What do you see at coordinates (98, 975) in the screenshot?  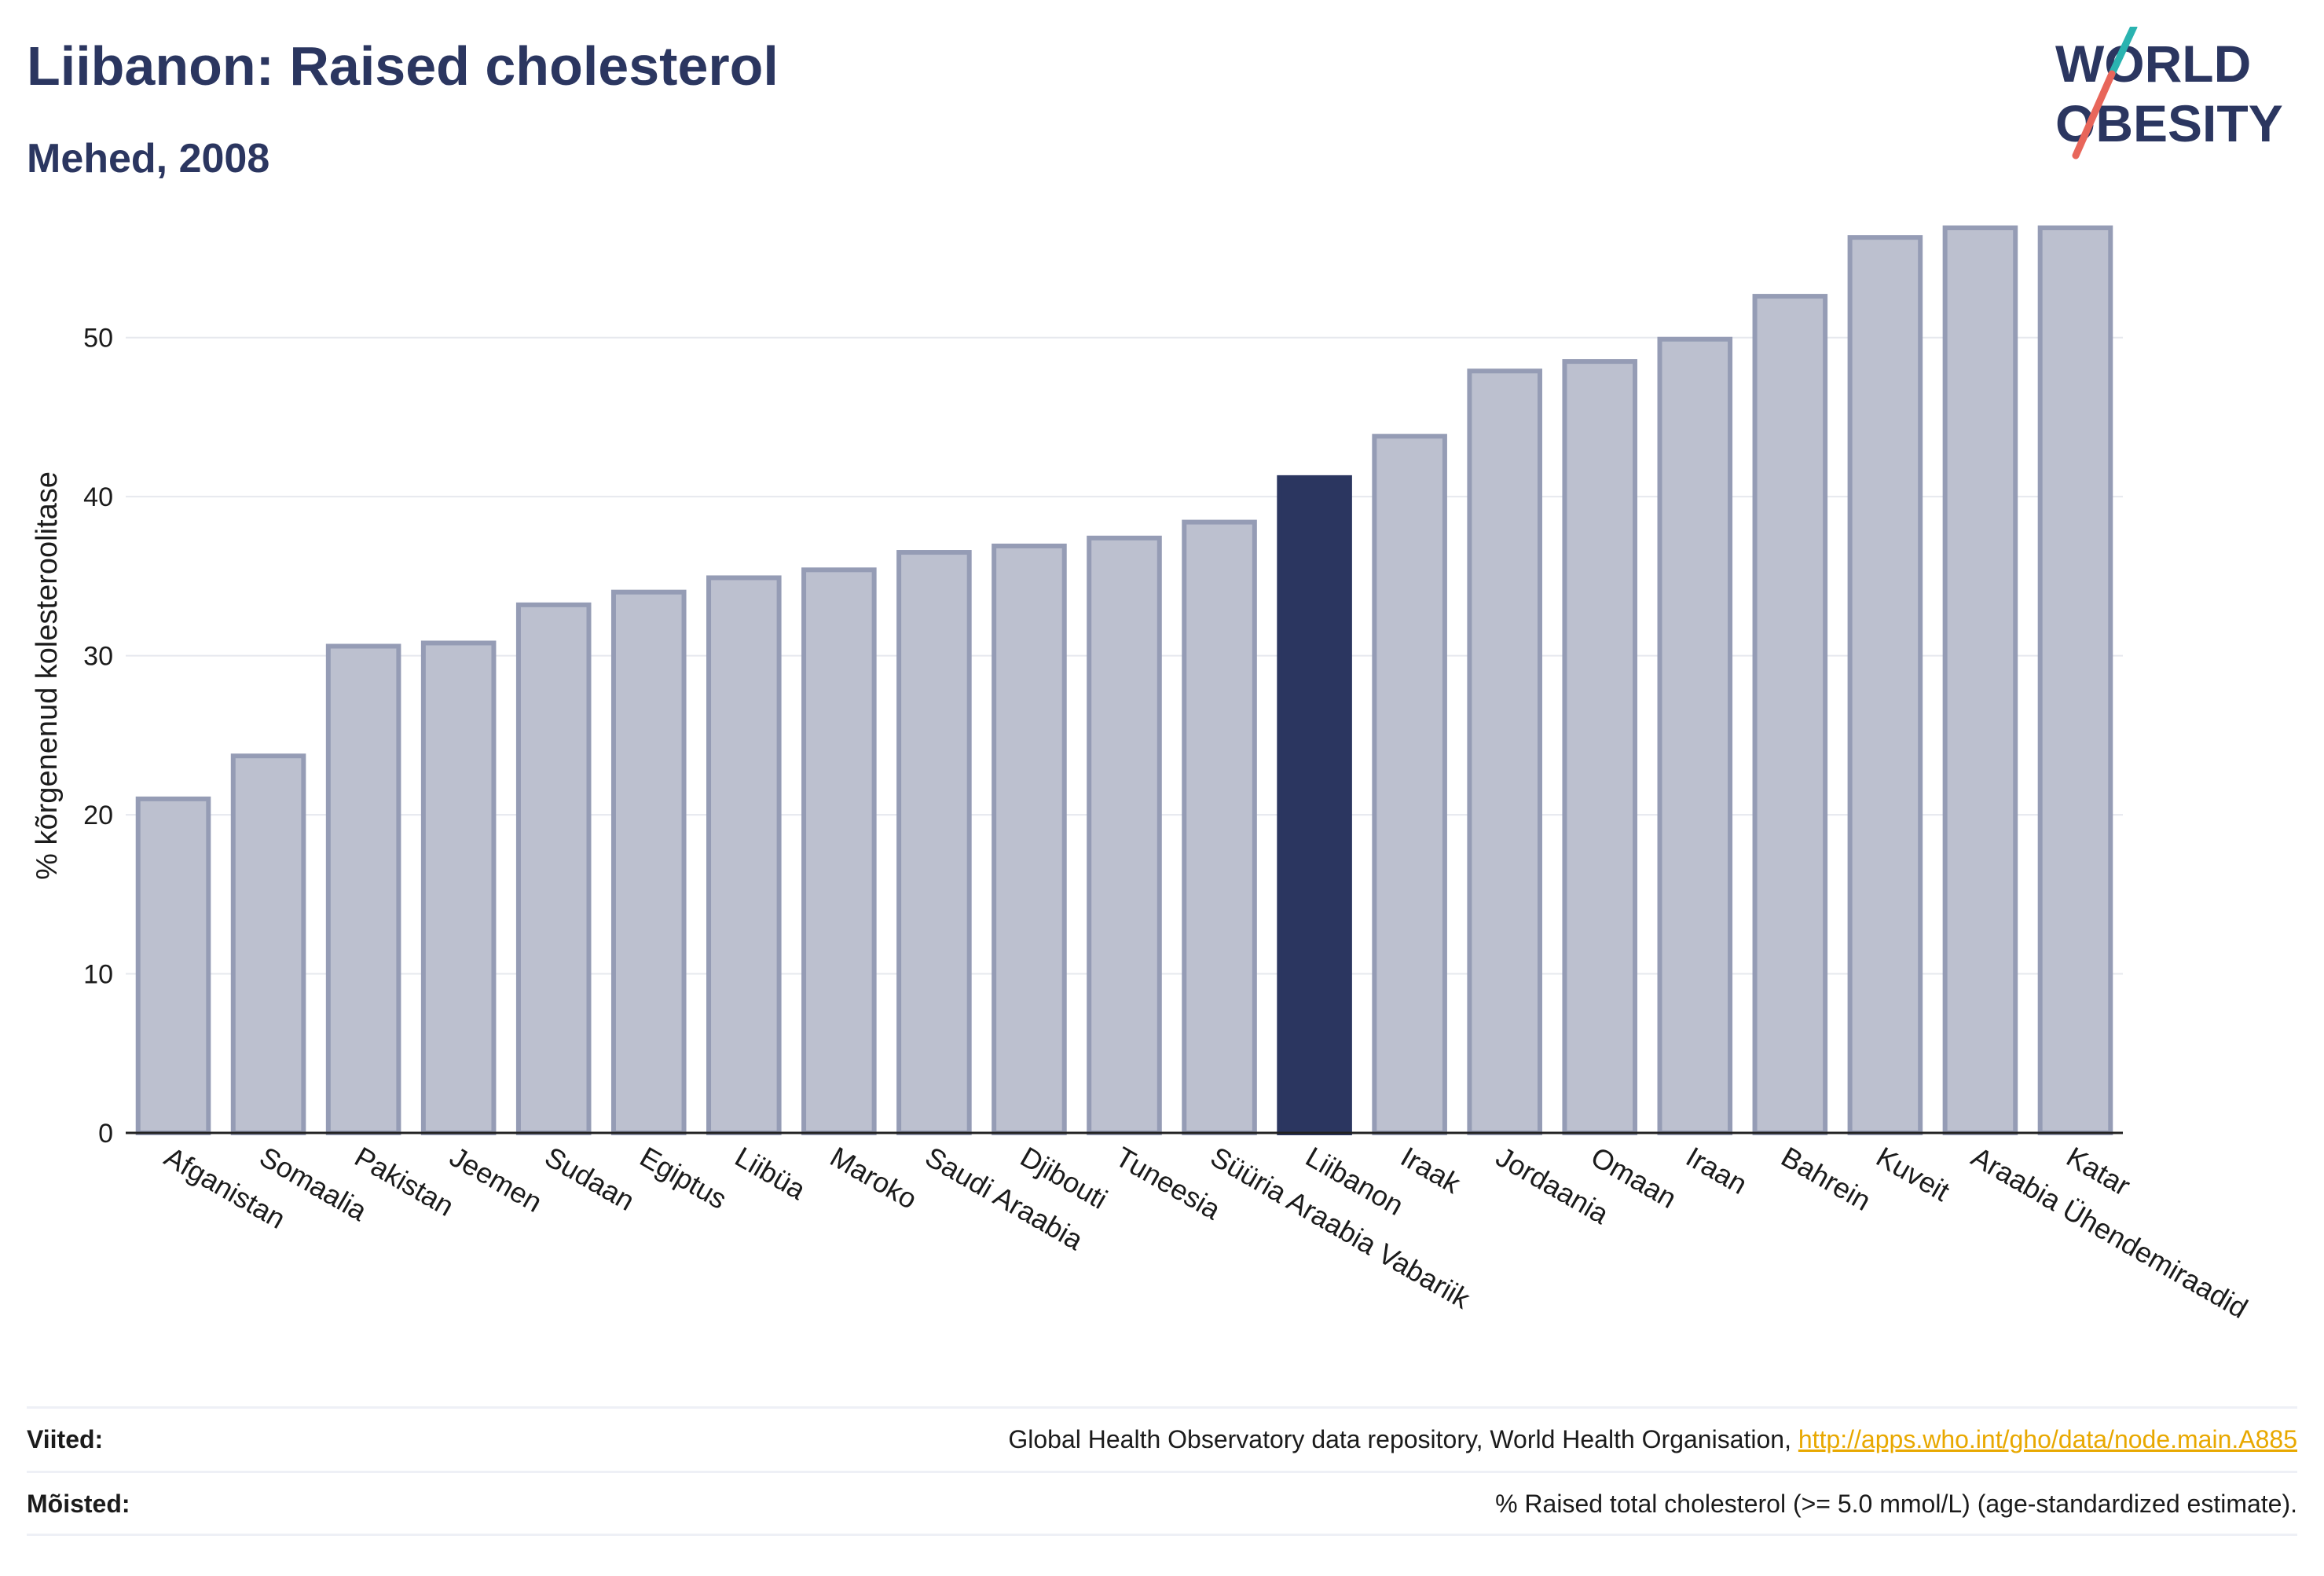 I see `y-tick-label: 10` at bounding box center [98, 975].